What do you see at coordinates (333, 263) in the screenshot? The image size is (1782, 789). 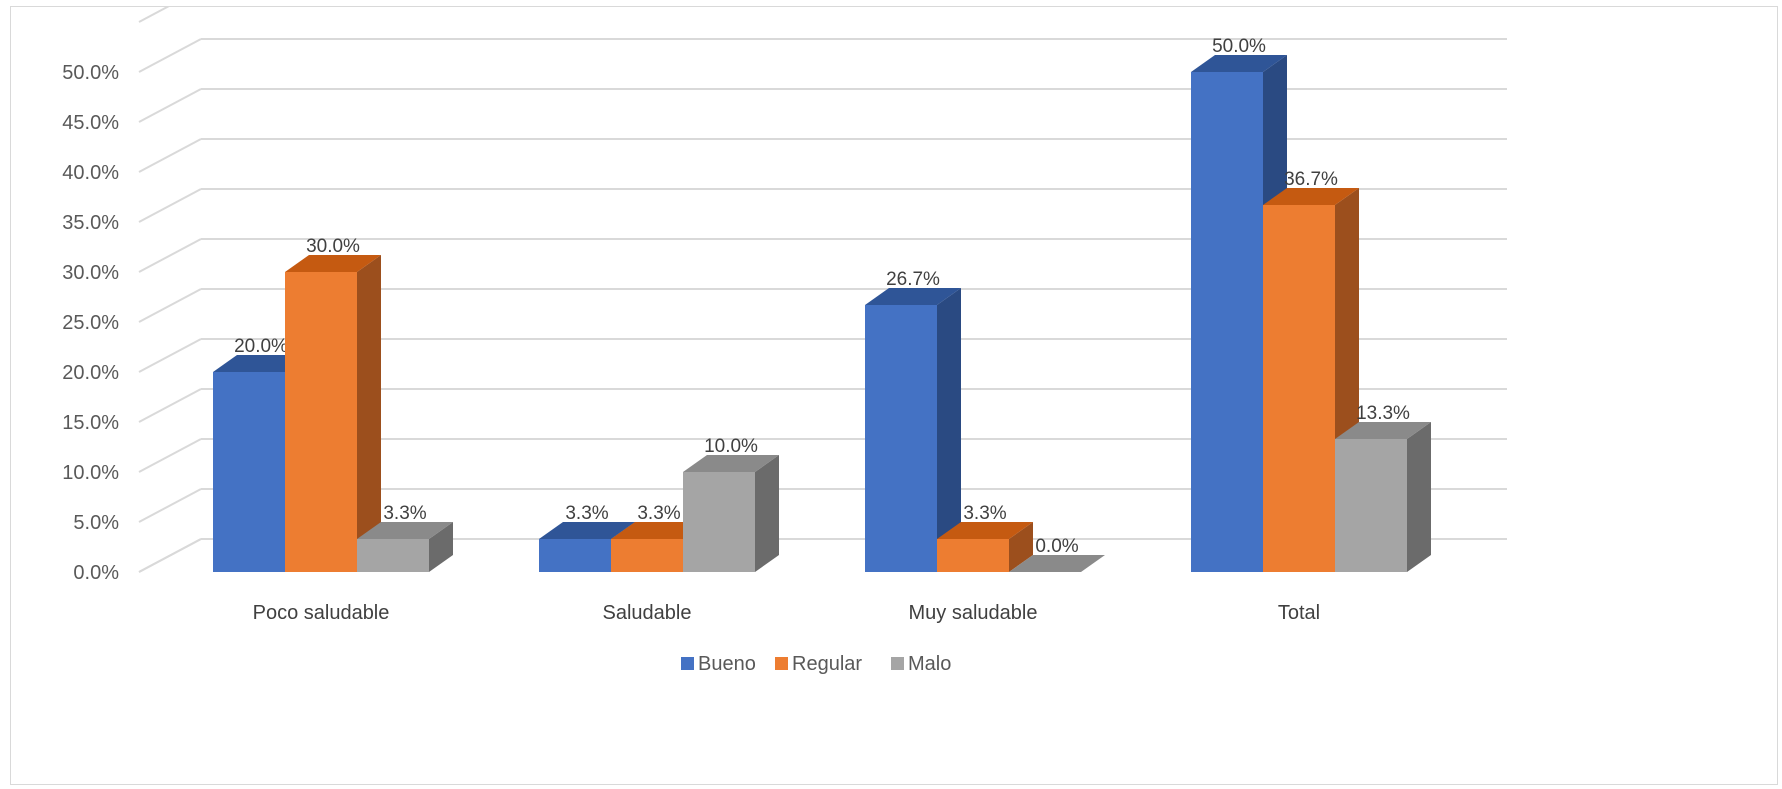 I see `bar-regular-poco-saludable-top` at bounding box center [333, 263].